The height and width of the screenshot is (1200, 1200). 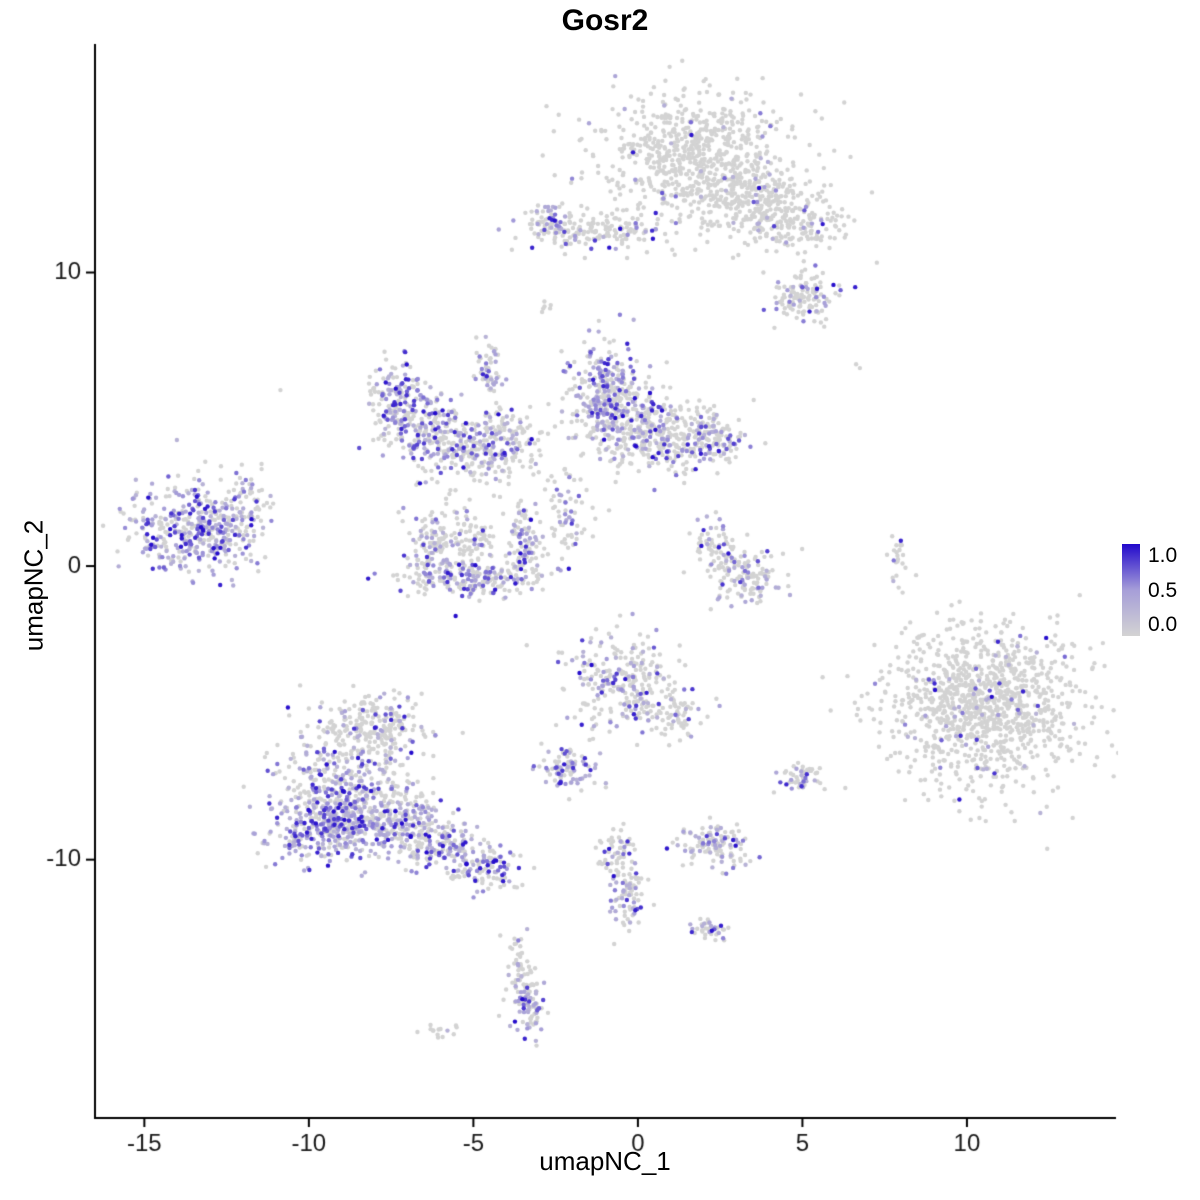 What do you see at coordinates (1163, 555) in the screenshot?
I see `legend-tick-label: 1.0` at bounding box center [1163, 555].